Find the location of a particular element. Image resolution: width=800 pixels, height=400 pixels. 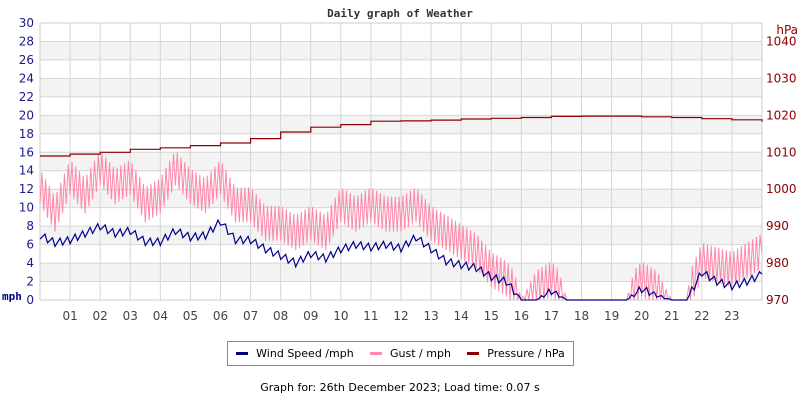

x-tick: 22 is located at coordinates (701, 316).